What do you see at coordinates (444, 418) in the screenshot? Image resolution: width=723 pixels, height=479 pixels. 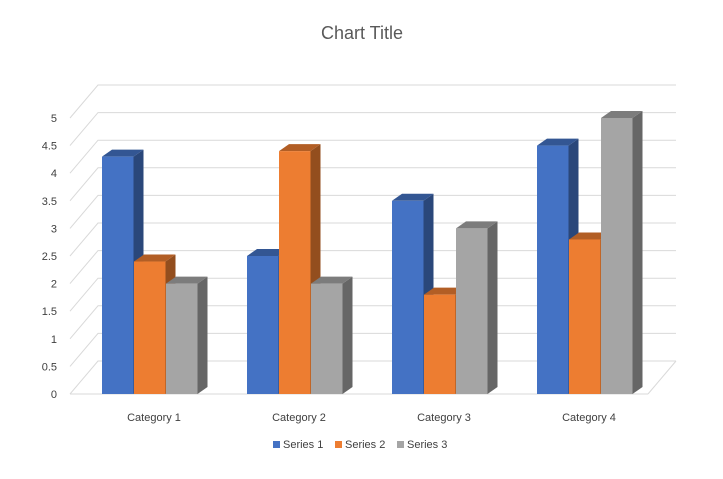 I see `category-label: Category 3` at bounding box center [444, 418].